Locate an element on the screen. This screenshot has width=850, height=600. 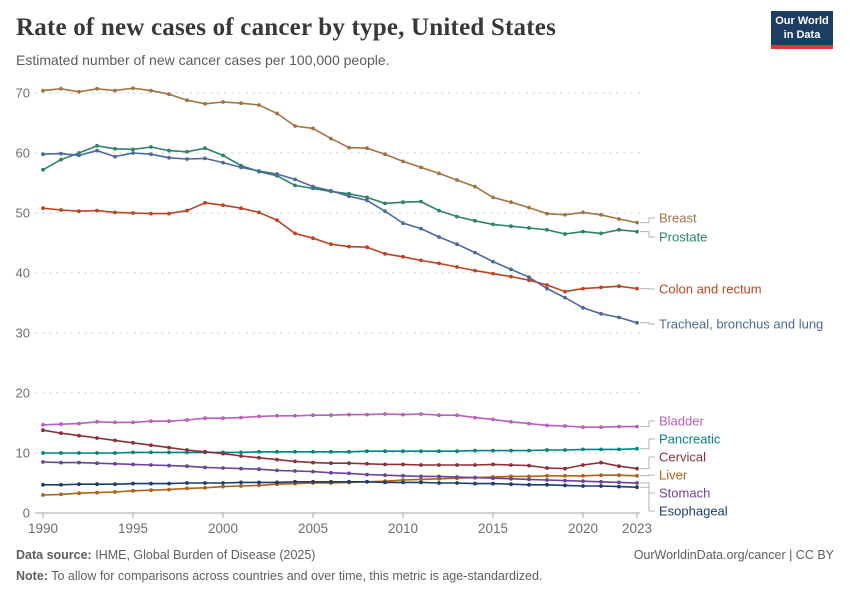
legend-label-esophageal: Esophageal is located at coordinates (693, 511).